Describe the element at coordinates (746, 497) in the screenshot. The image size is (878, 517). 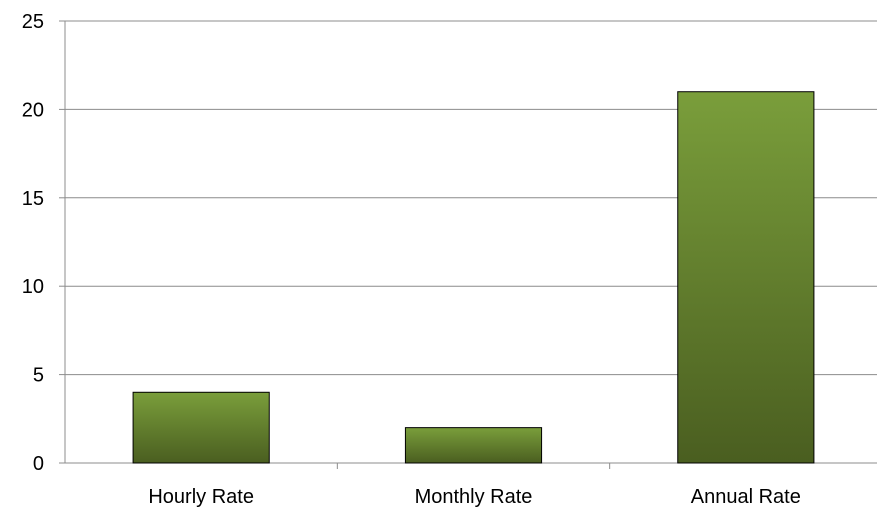
I see `x-tick-label: Annual Rate` at that location.